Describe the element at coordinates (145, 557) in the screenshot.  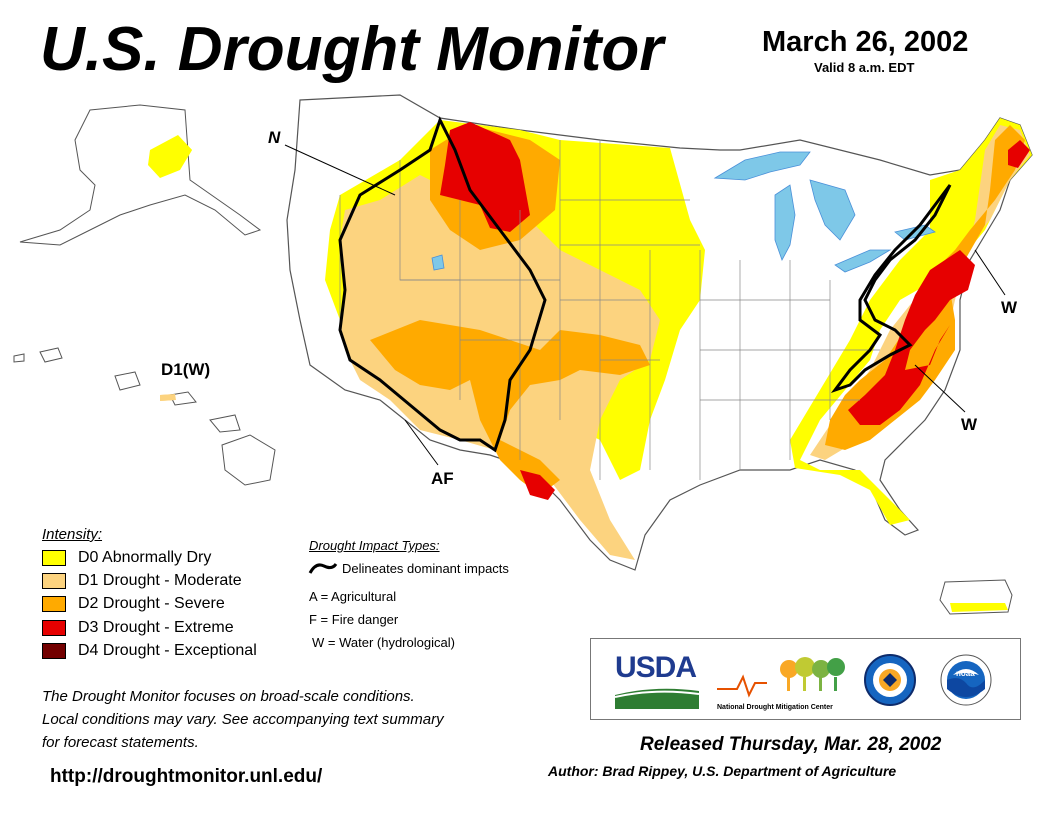
I see `legend-label-d0: D0 Abnormally Dry` at that location.